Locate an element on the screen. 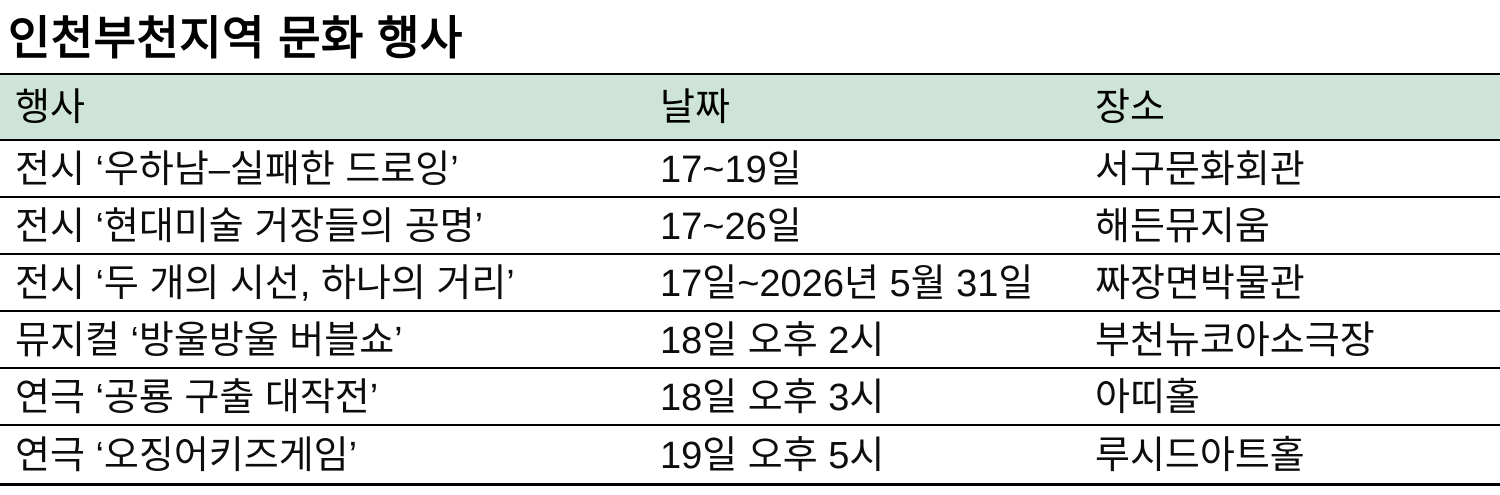 This screenshot has width=1500, height=495. date-cell: 17일~2026년 5월 31일 is located at coordinates (847, 282).